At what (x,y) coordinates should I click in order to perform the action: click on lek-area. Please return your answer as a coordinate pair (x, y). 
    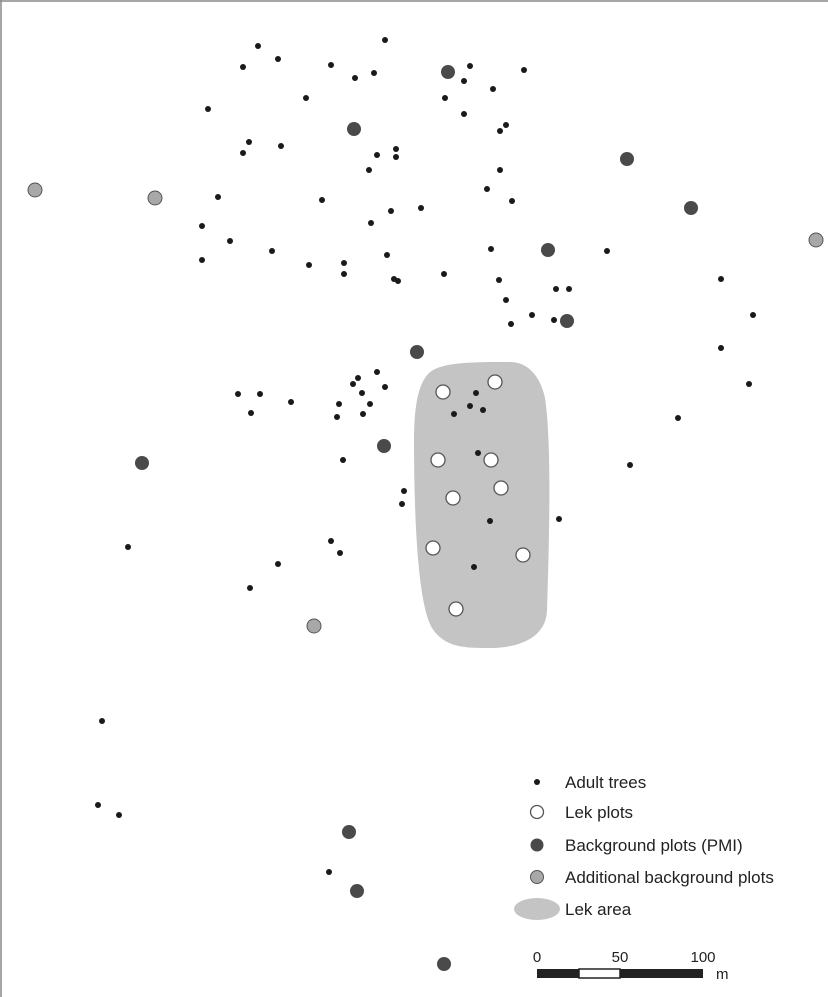
    Looking at the image, I should click on (482, 505).